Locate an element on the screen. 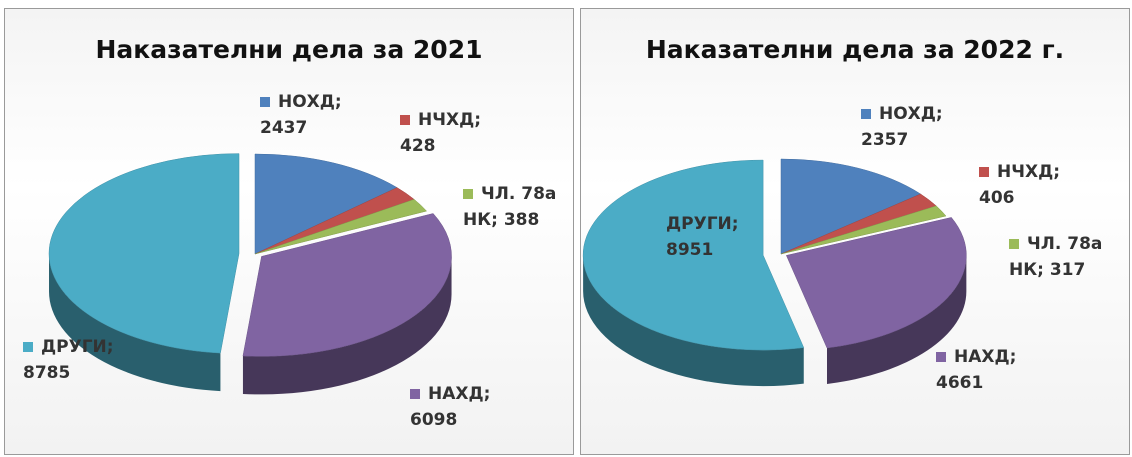 Image resolution: width=1132 pixels, height=457 pixels. data-label: НОХД; 2357 is located at coordinates (916, 127).